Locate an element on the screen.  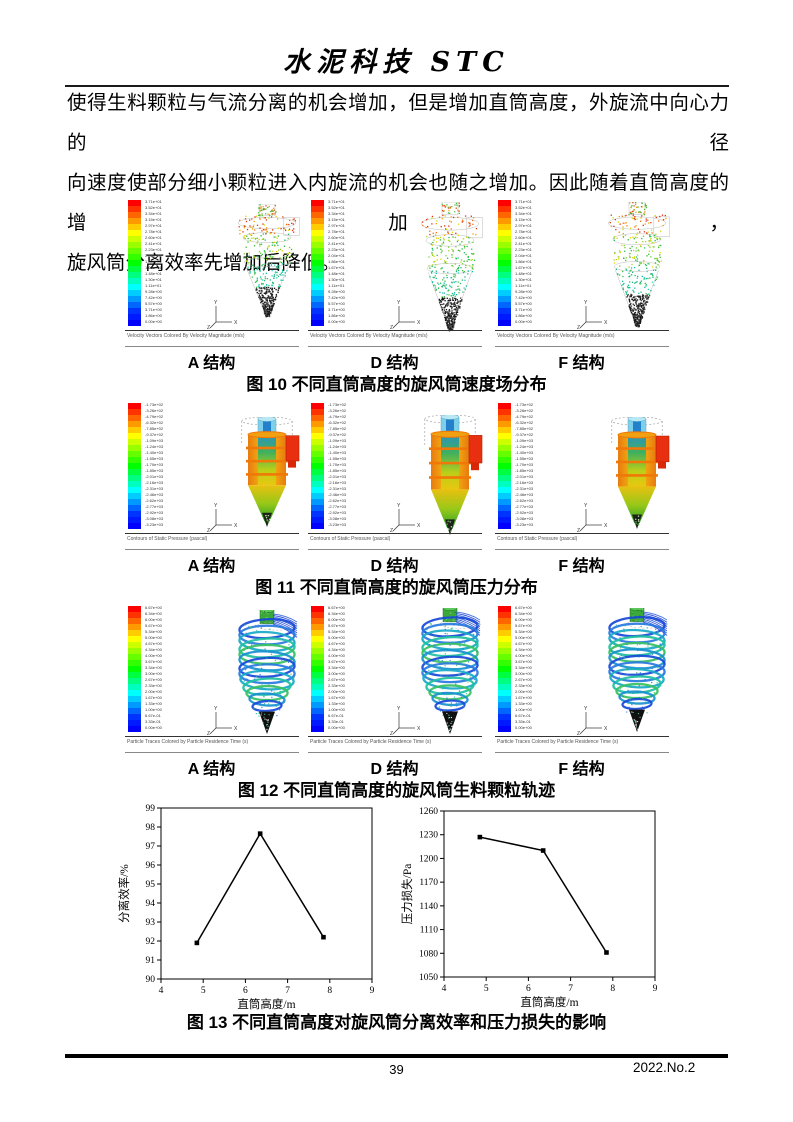
figure13-caption: 图 13 不同直筒高度对旋风筒分离效率和压力损失的影响 is located at coordinates (396, 1022).